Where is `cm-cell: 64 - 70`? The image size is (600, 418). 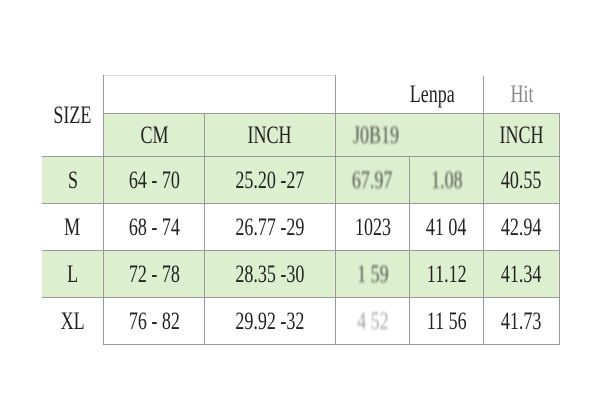
cm-cell: 64 - 70 is located at coordinates (154, 180).